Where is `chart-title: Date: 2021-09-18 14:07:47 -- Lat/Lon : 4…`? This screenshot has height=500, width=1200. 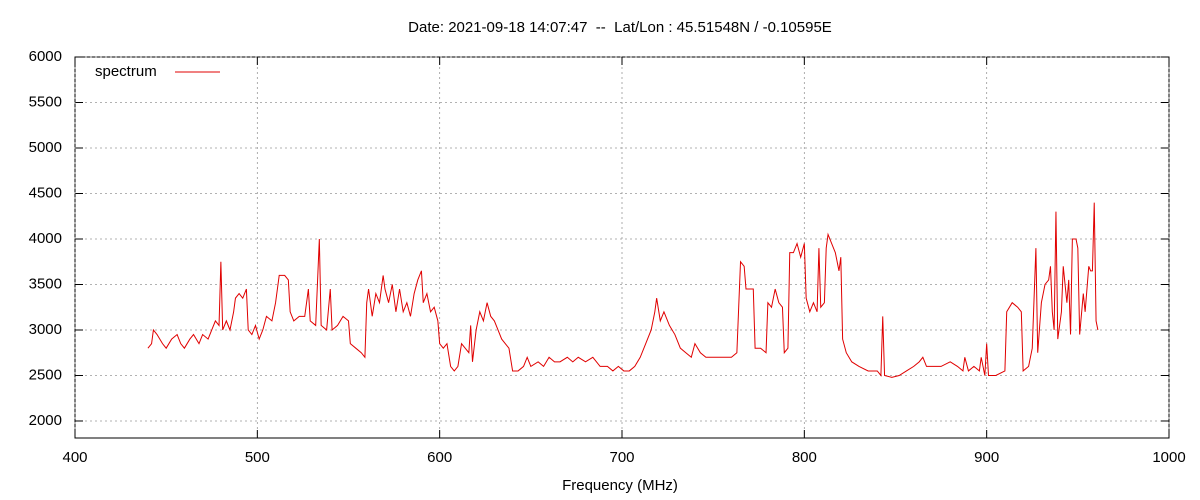
chart-title: Date: 2021-09-18 14:07:47 -- Lat/Lon : 4… is located at coordinates (620, 27).